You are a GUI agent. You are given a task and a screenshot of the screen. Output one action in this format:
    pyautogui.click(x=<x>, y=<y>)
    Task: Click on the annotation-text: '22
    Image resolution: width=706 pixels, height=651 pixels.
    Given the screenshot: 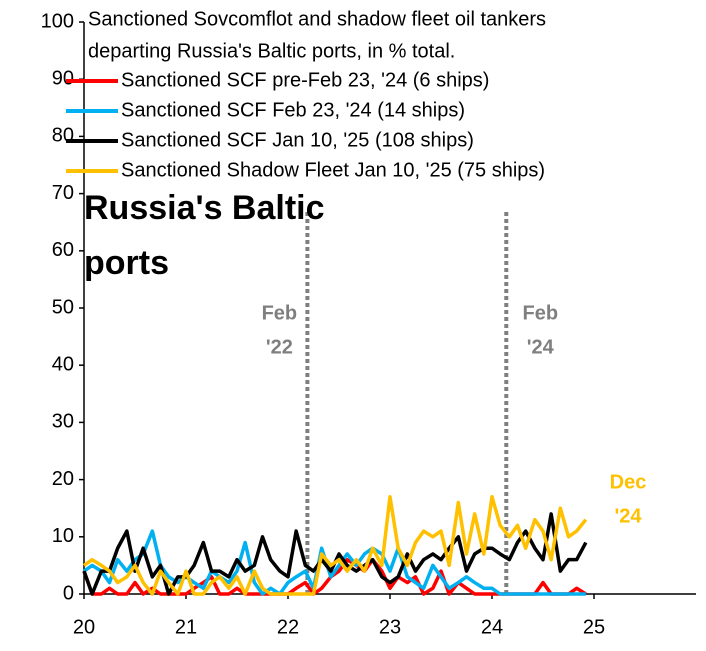 What is the action you would take?
    pyautogui.click(x=279, y=347)
    